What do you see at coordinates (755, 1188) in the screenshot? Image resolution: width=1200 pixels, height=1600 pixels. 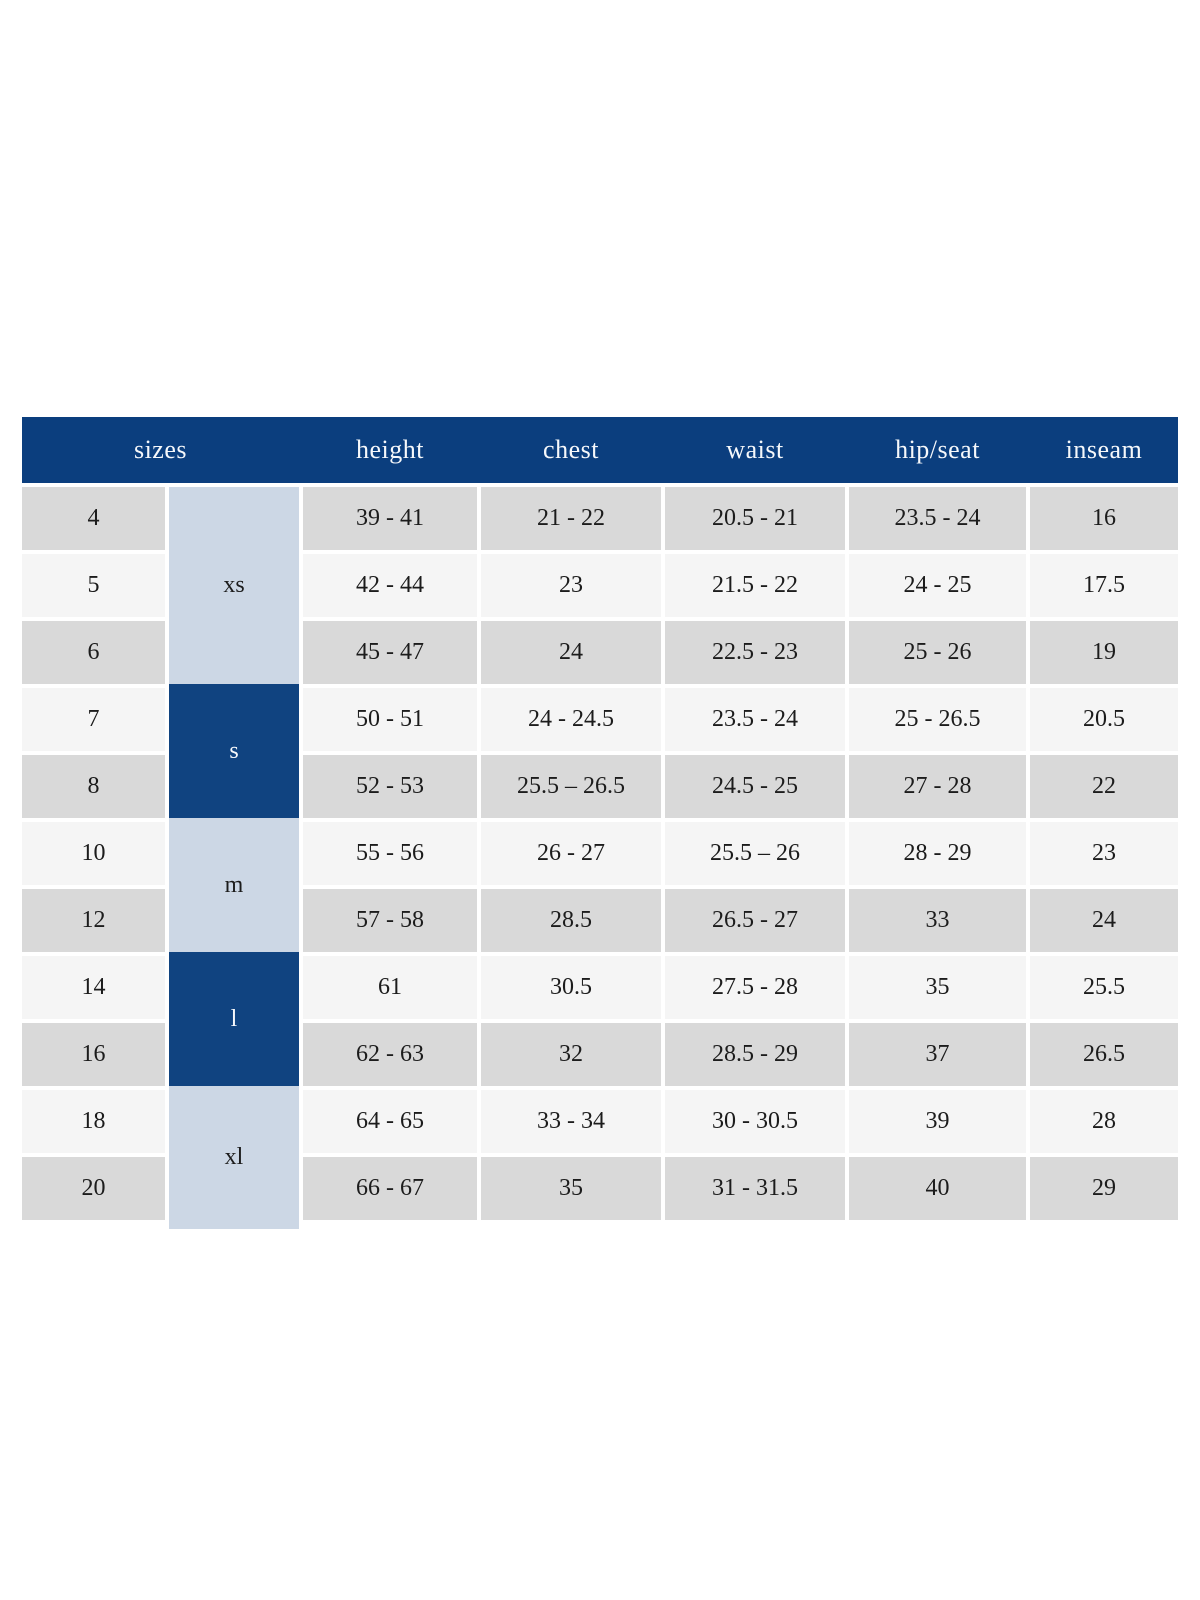 I see `cell-waist-row-20: 31 - 31.5` at bounding box center [755, 1188].